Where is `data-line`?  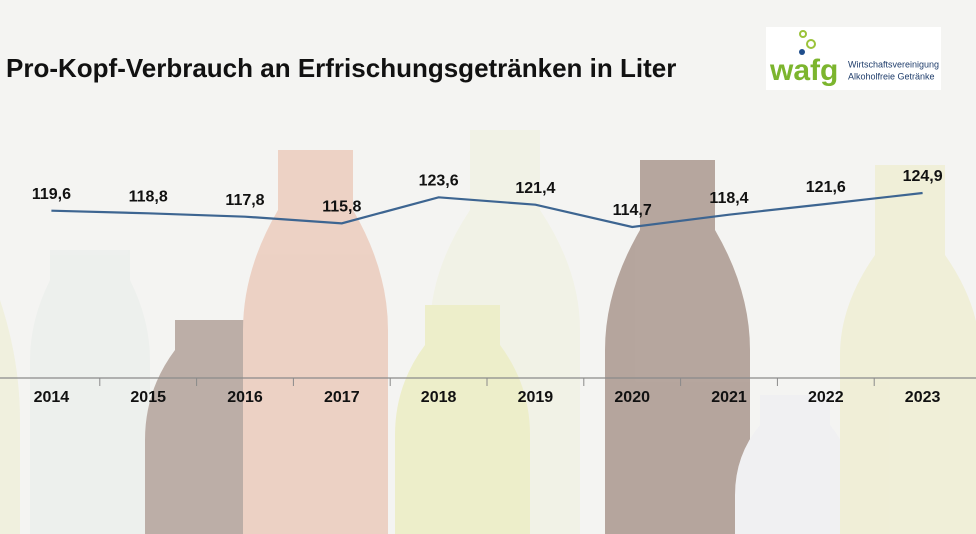 data-line is located at coordinates (487, 210).